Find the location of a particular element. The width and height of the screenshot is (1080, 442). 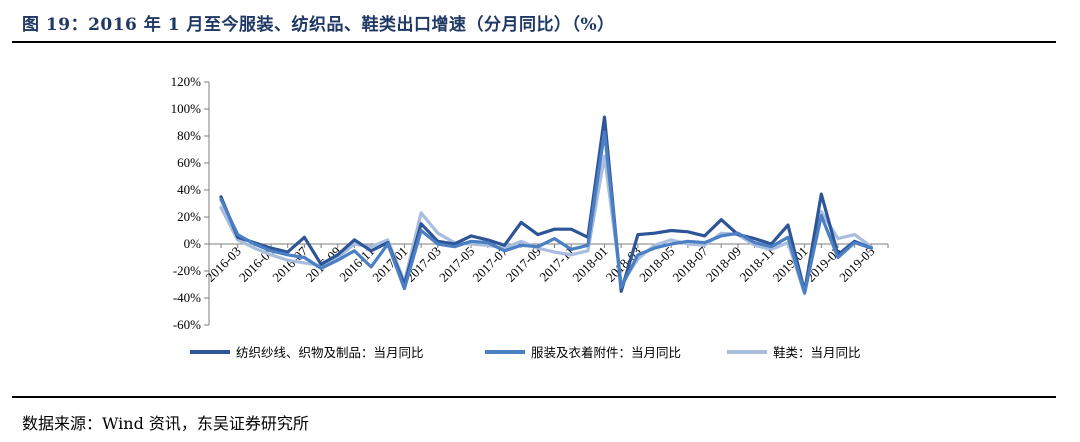

chart-legend: 纺织纱线、织物及制品：当月同比 服装及衣着附件：当月同比 鞋类：当月同比 is located at coordinates (525, 352).